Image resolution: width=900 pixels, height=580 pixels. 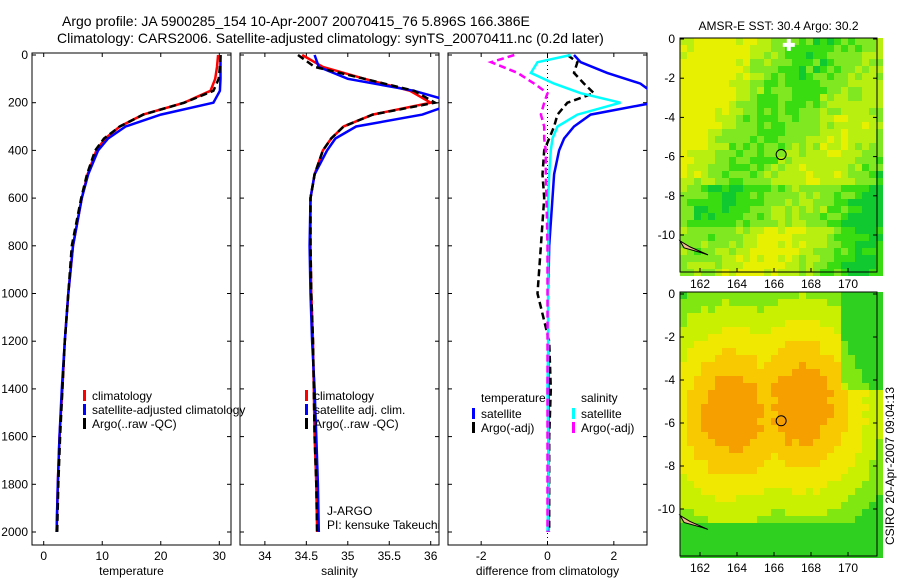 I want to click on credit-text: CSIRO 20-Apr-2007 09:04:13, so click(x=890, y=466).